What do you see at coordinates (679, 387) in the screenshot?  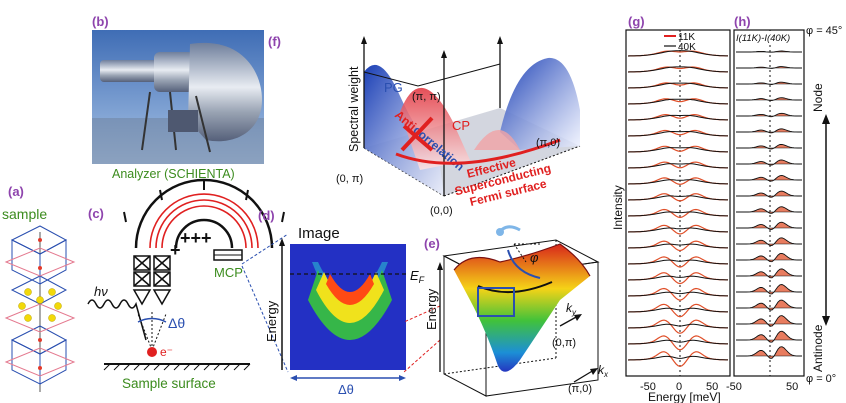 I see `g-tick-0: 0` at bounding box center [679, 387].